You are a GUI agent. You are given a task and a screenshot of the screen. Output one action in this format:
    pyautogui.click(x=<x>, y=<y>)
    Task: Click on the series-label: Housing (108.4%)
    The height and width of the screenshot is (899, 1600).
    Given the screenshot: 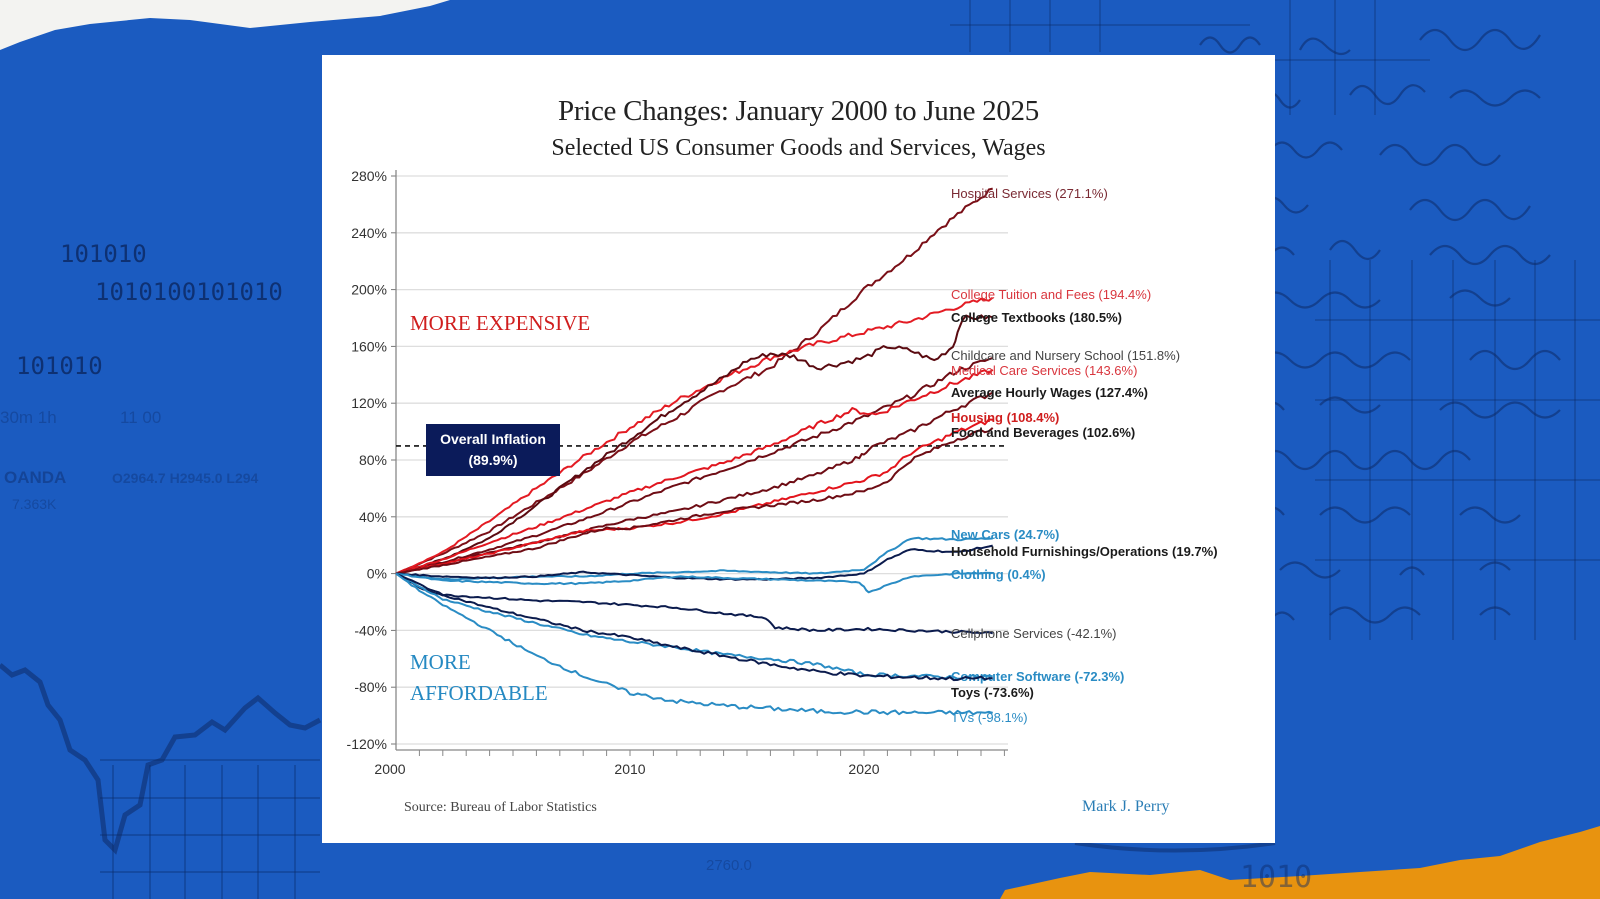 What is the action you would take?
    pyautogui.click(x=1005, y=417)
    